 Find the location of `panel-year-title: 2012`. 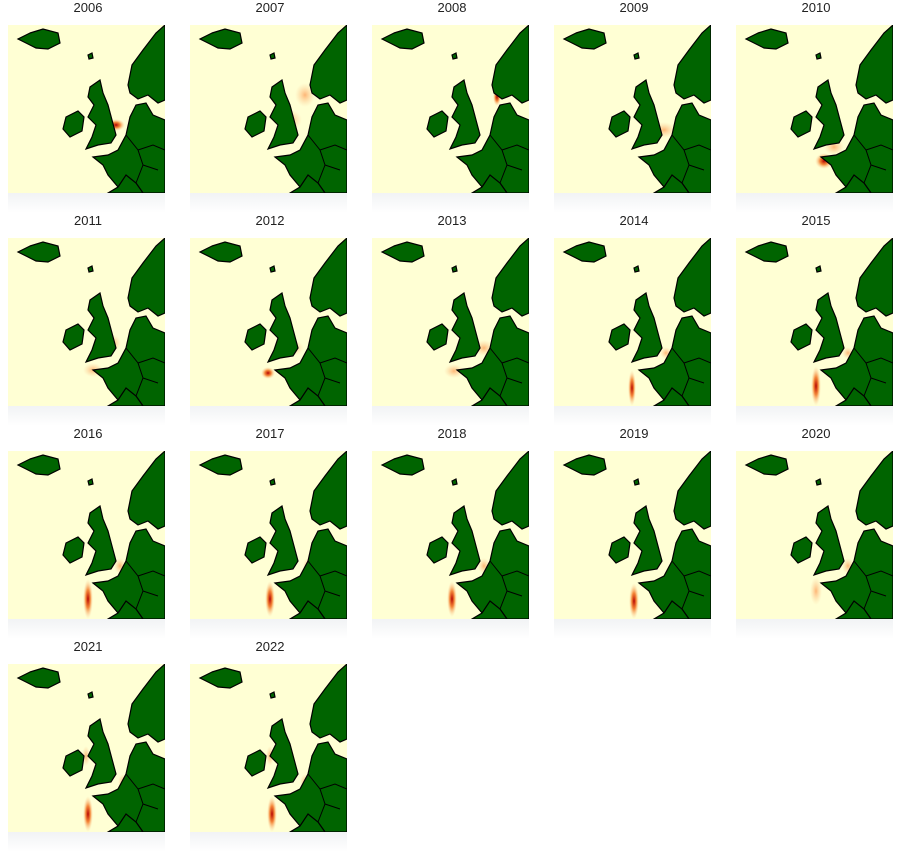

panel-year-title: 2012 is located at coordinates (270, 220).